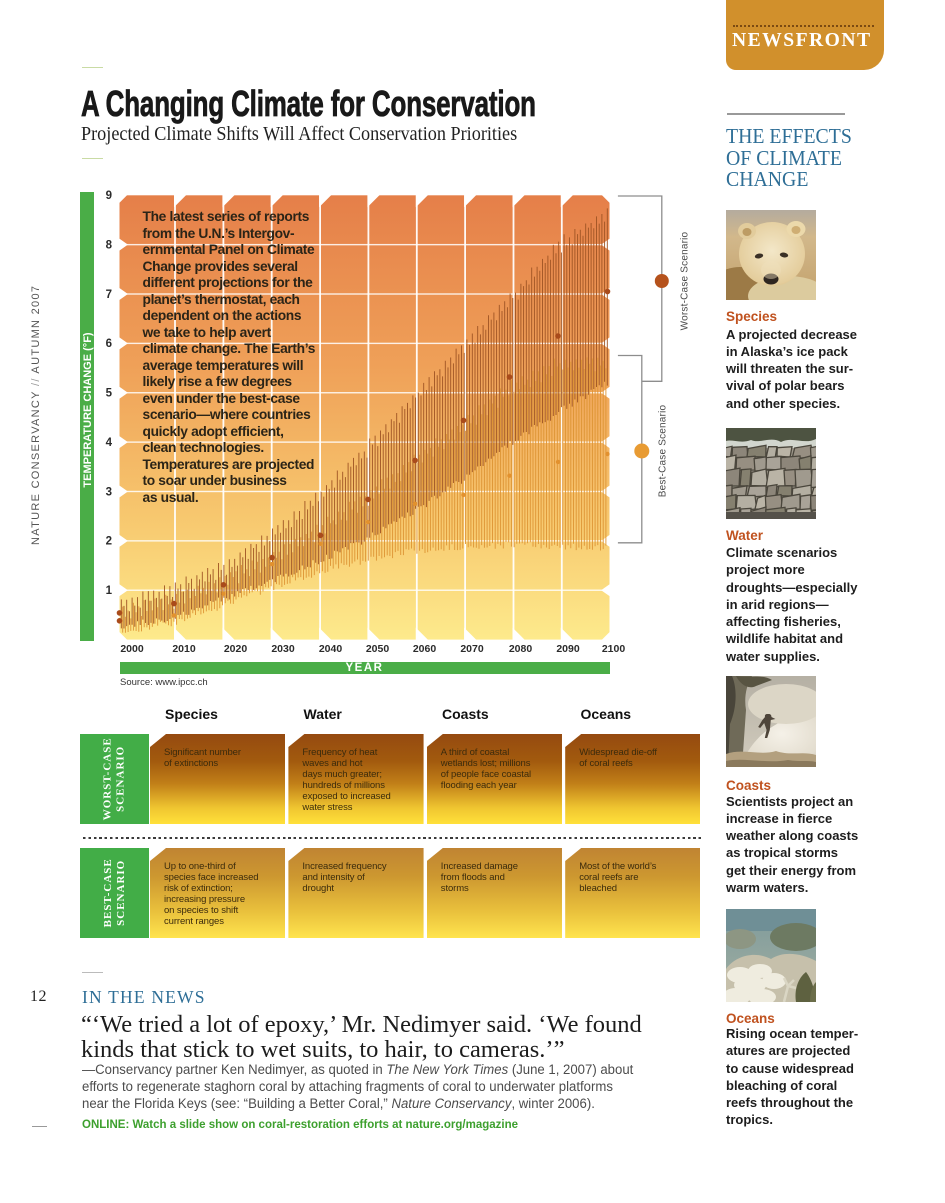 The height and width of the screenshot is (1203, 945). What do you see at coordinates (132, 649) in the screenshot?
I see `svg-text: 2000` at bounding box center [132, 649].